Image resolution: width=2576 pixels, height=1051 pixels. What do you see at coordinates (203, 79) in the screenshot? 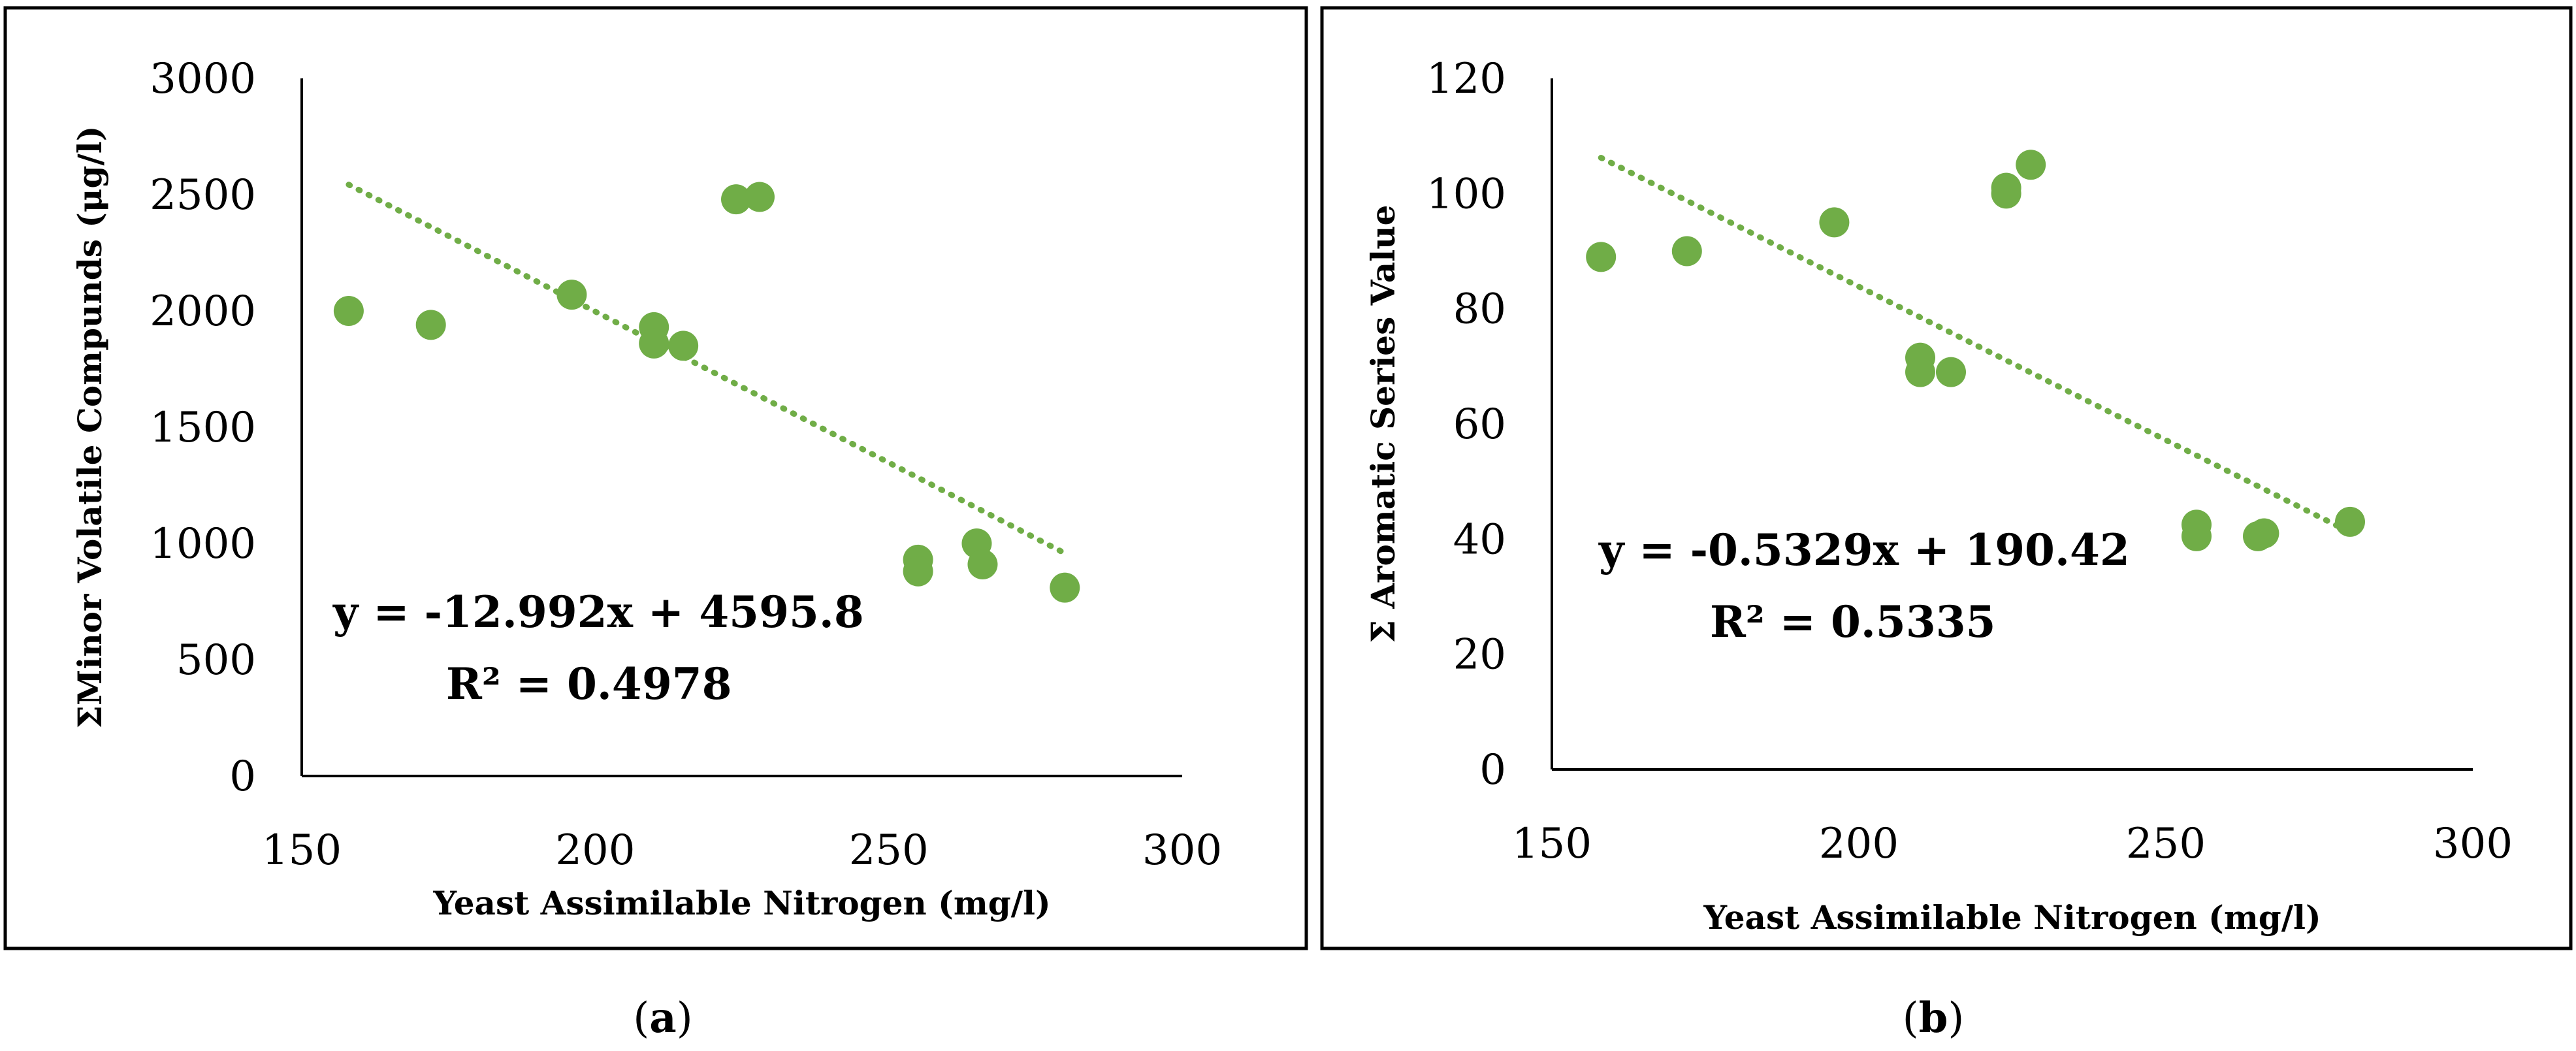
I see `y-tick-label: 3000` at bounding box center [203, 79].